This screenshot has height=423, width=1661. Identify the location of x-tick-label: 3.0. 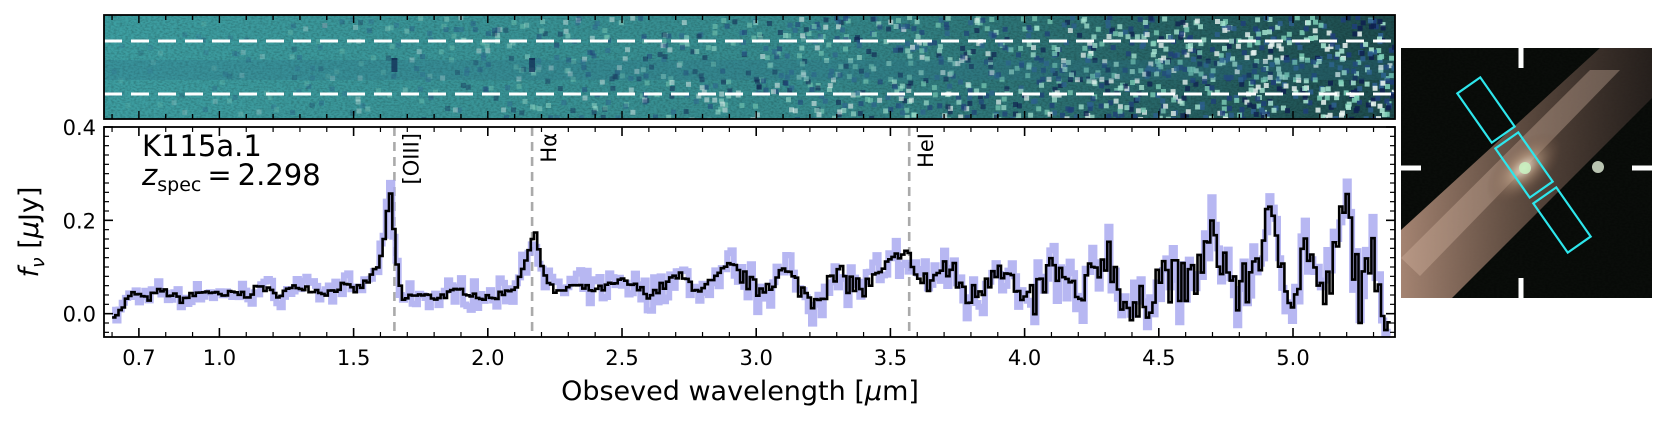
(756, 358).